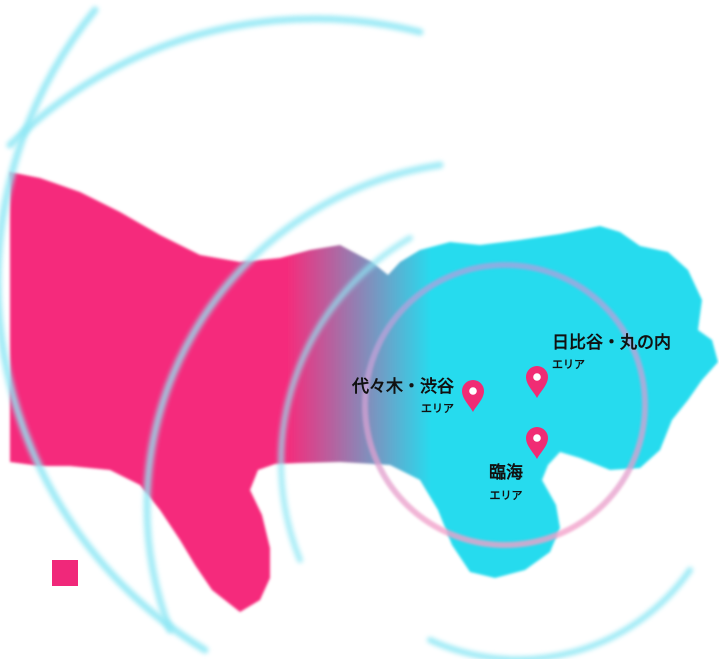  I want to click on area-label-yoyogi-shibuya: 代々木・渋谷 エリア, so click(403, 395).